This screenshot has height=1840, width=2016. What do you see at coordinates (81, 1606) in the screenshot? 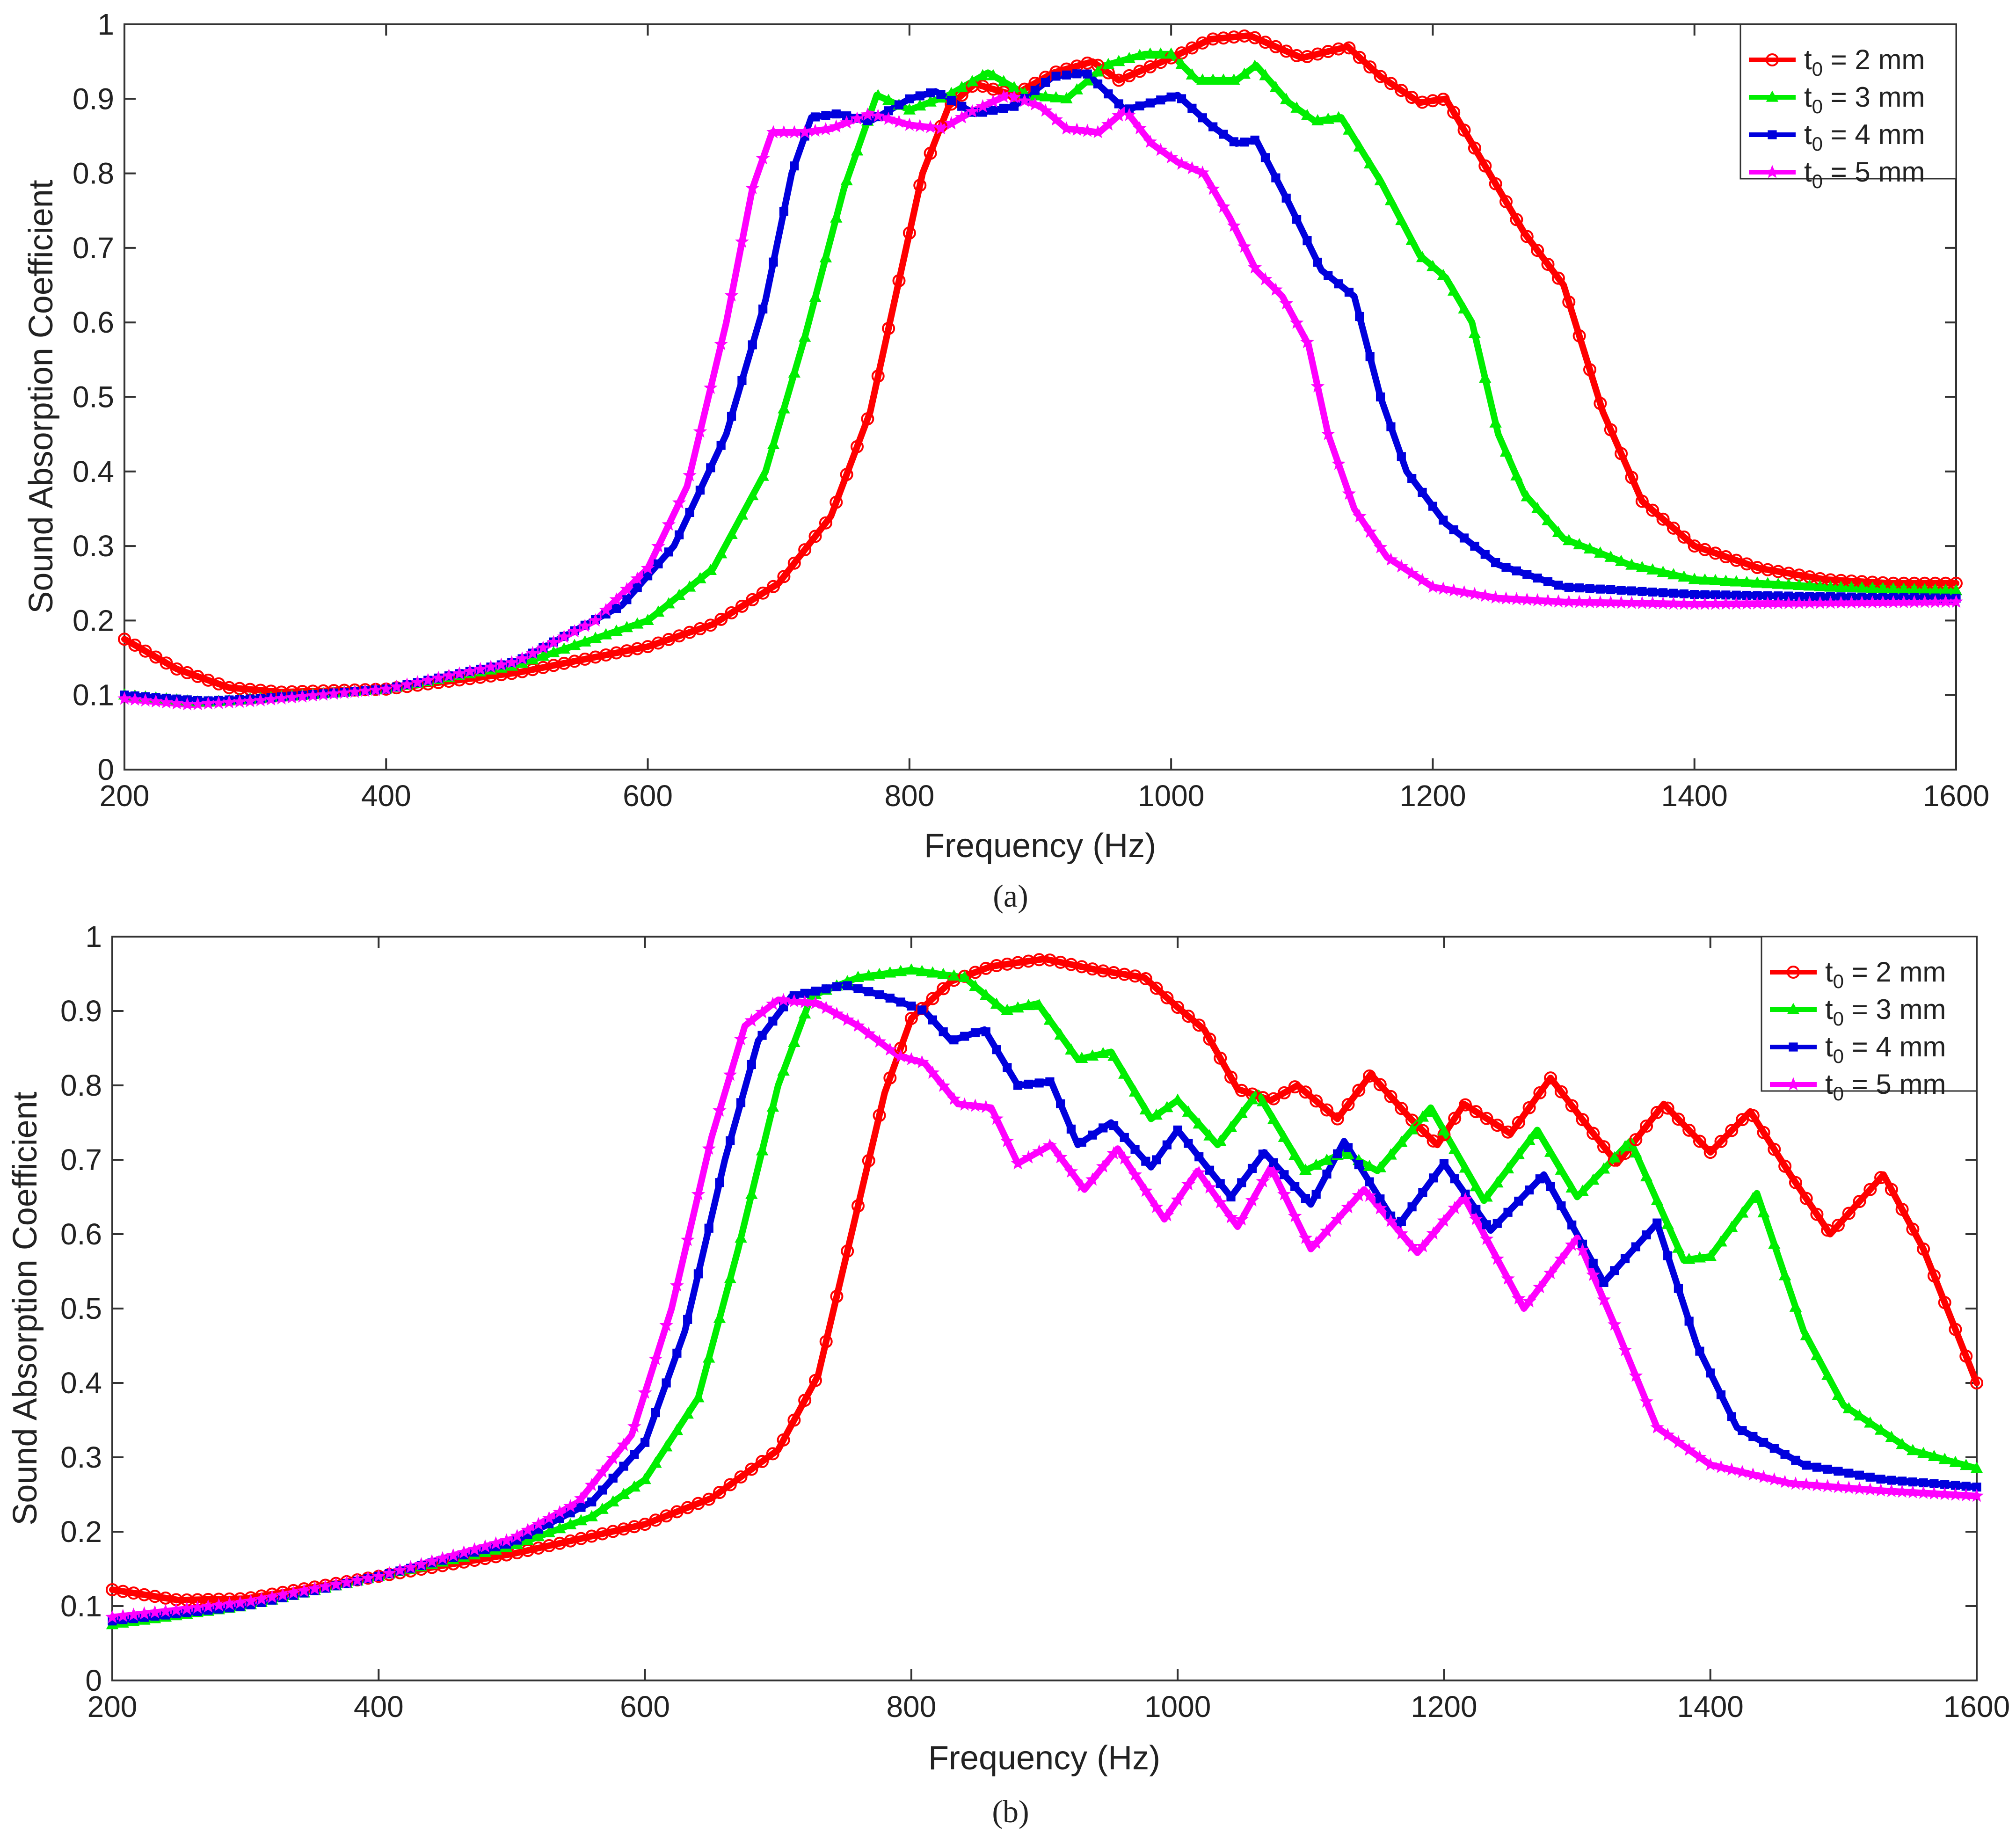
I see `panel-b-y-tick-label: 0.1` at bounding box center [81, 1606].